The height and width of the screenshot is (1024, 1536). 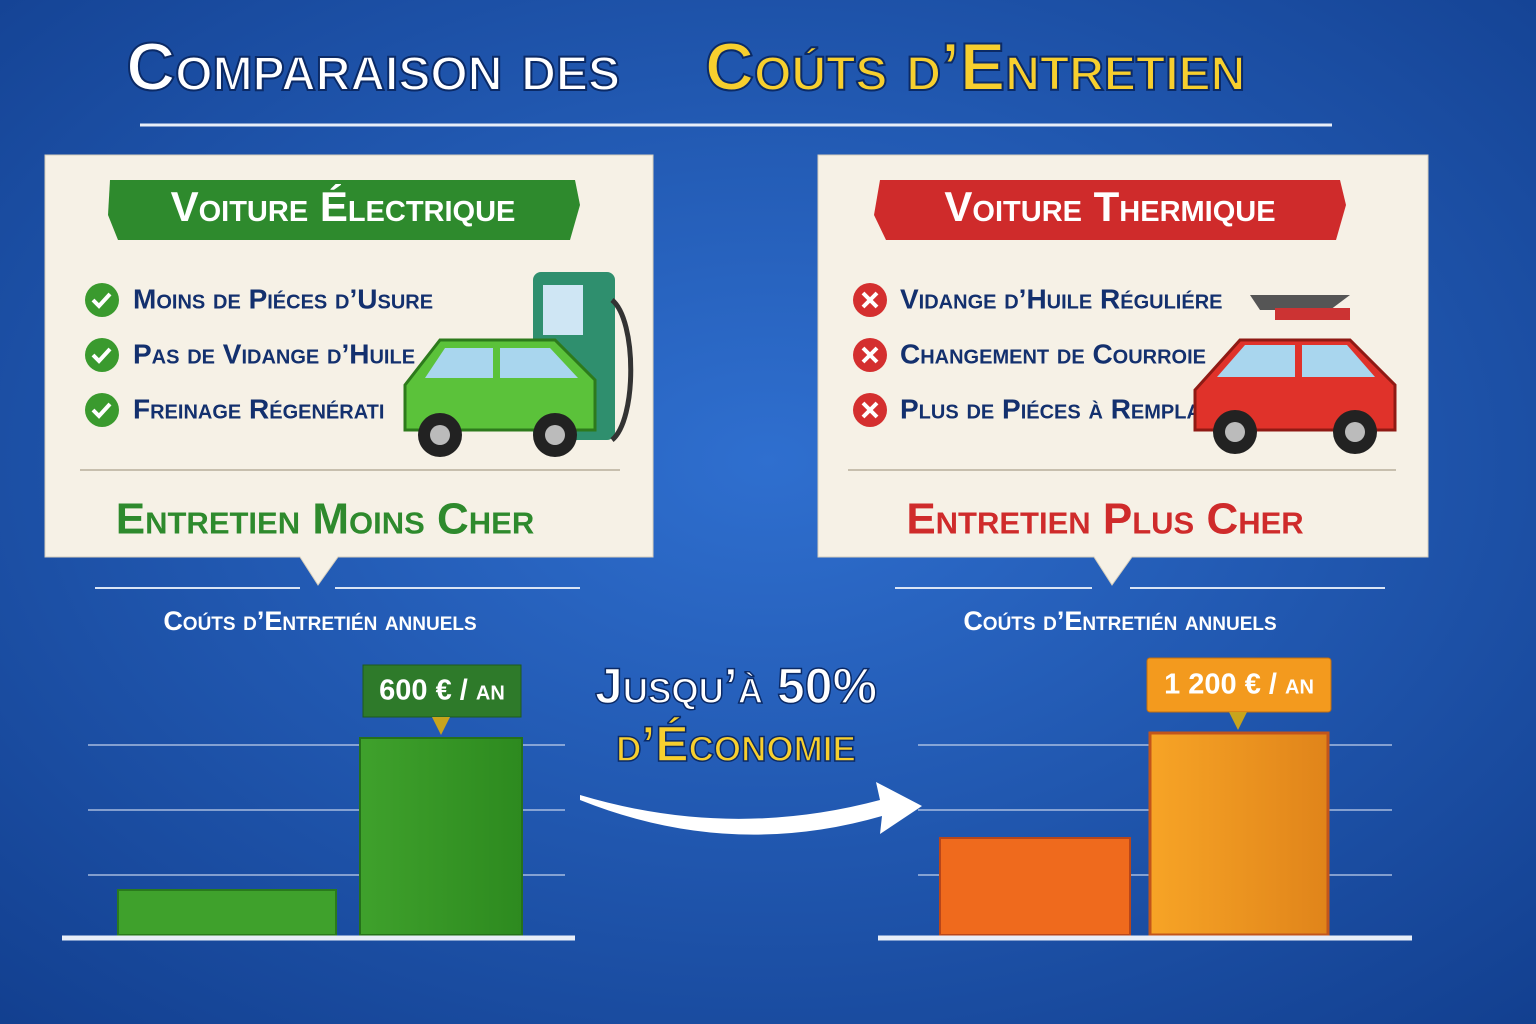 I want to click on savings-line1: Jusqu’à 50%, so click(x=736, y=686).